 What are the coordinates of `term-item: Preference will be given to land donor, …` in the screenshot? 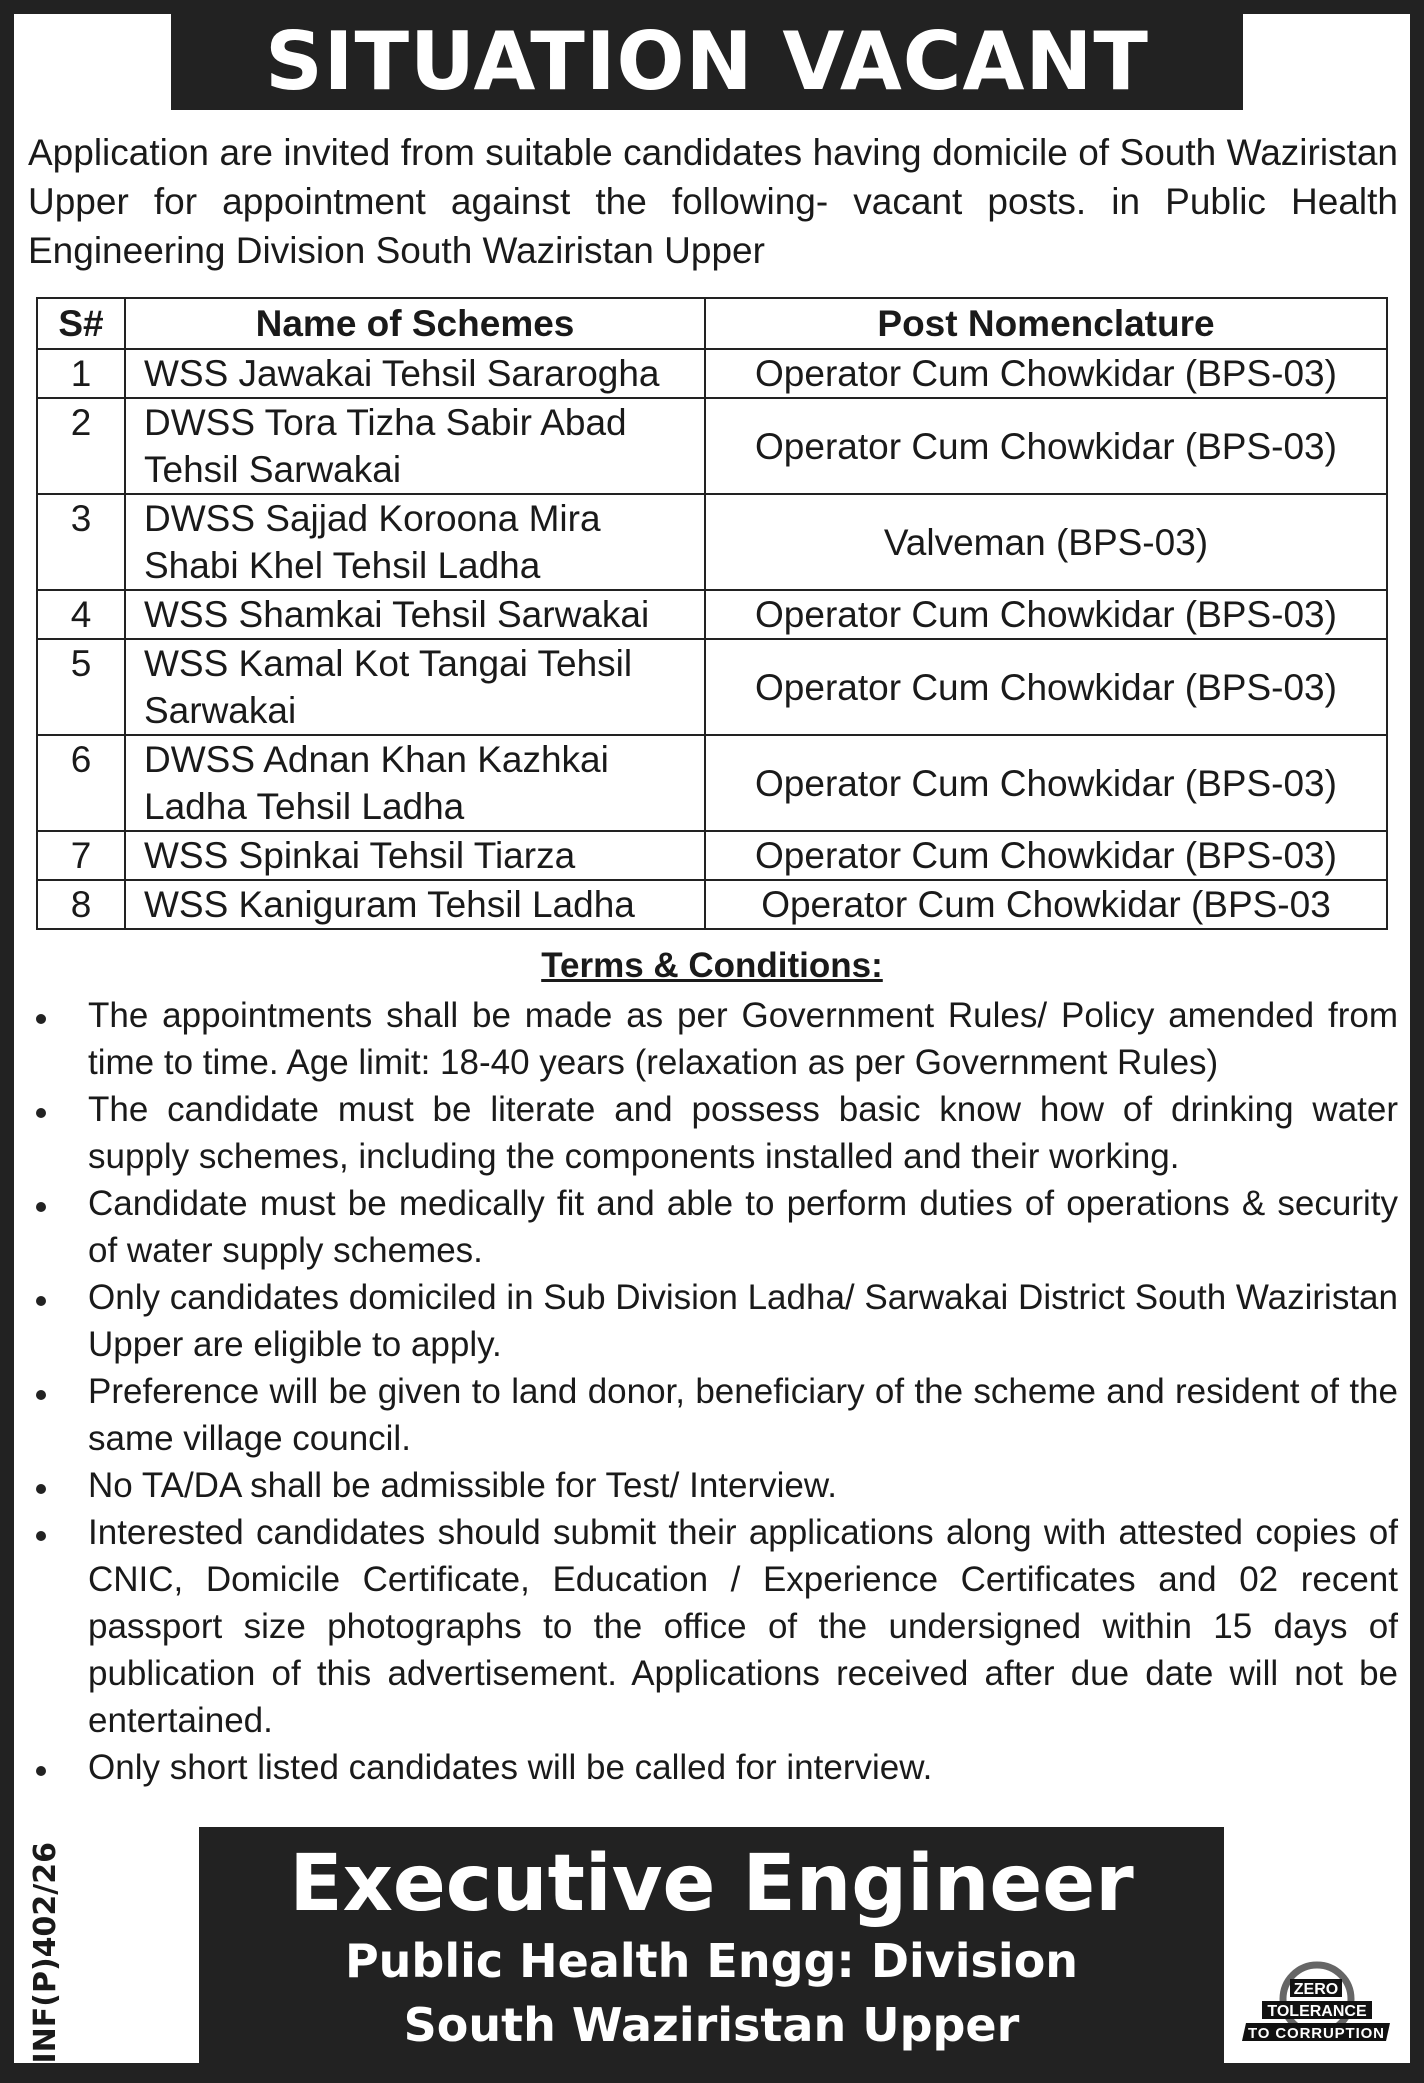 It's located at (713, 1415).